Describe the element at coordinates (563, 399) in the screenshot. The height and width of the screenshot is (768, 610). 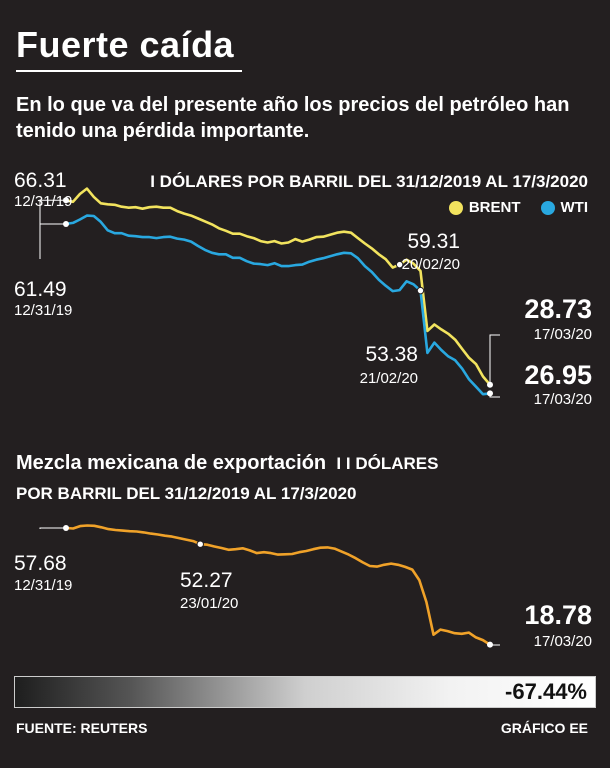
I see `end-date-label-0-1: 17/03/20` at that location.